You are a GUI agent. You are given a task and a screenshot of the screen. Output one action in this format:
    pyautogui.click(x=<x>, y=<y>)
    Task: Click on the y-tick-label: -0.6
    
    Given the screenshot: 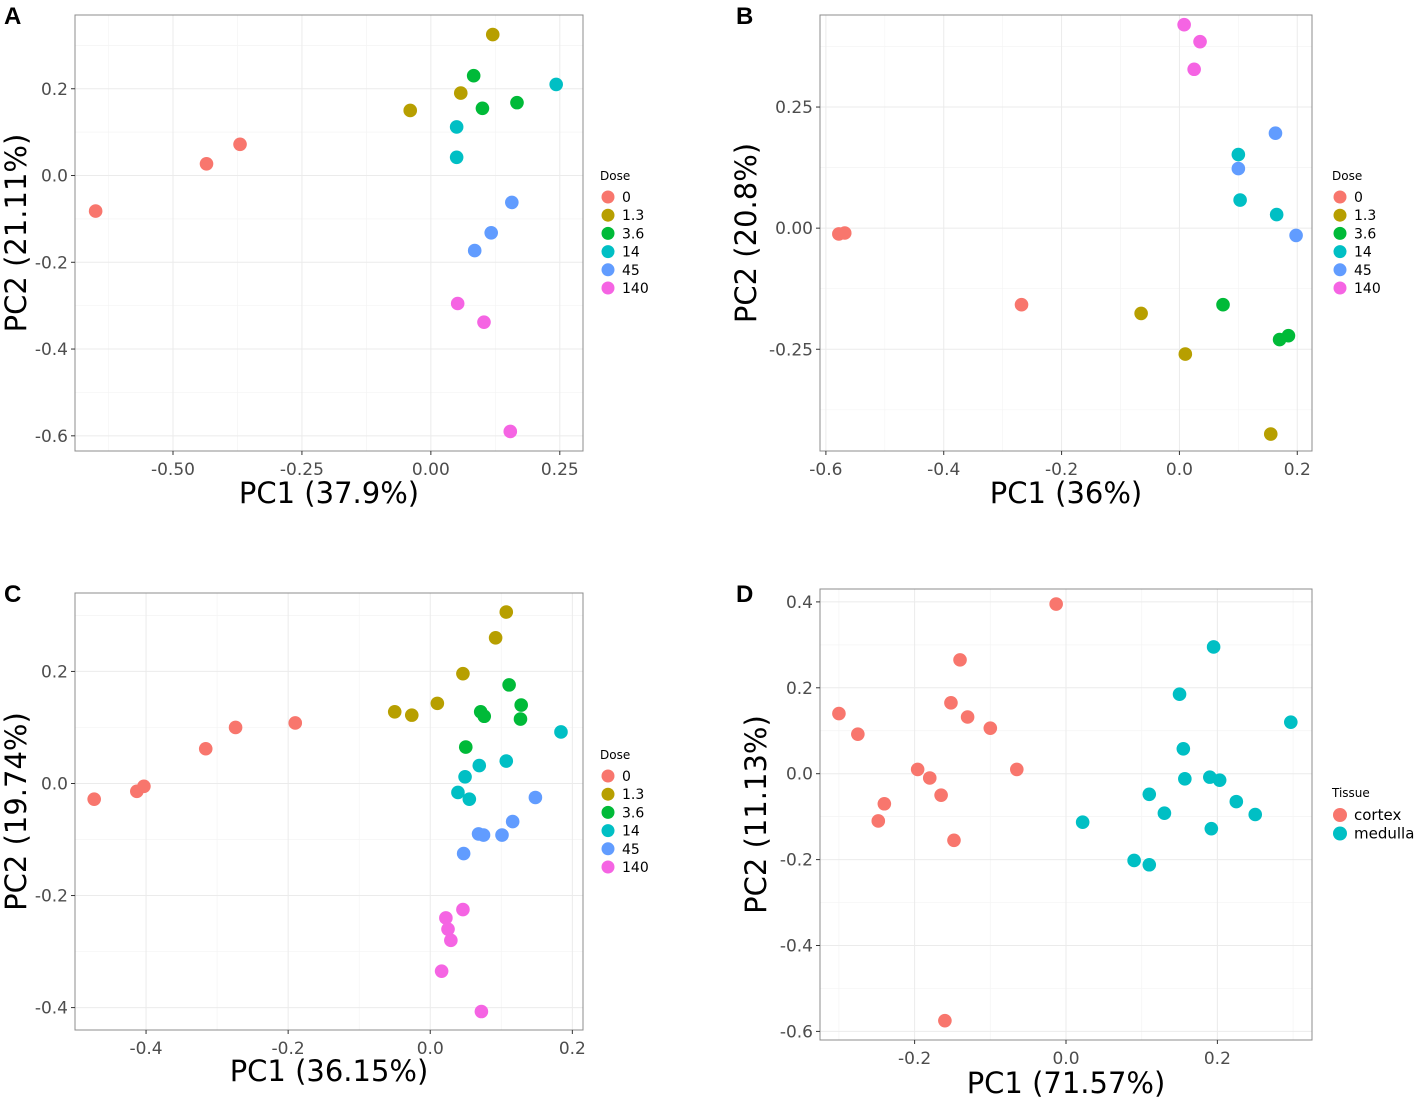 What is the action you would take?
    pyautogui.click(x=51, y=437)
    